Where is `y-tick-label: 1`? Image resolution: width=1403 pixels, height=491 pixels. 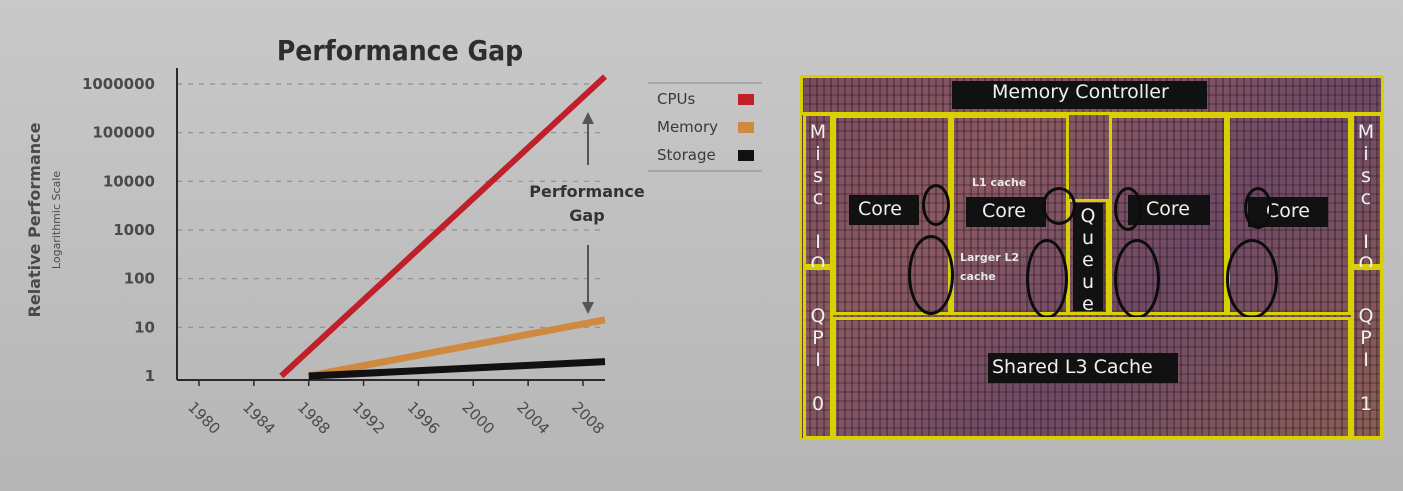 y-tick-label: 1 is located at coordinates (150, 376).